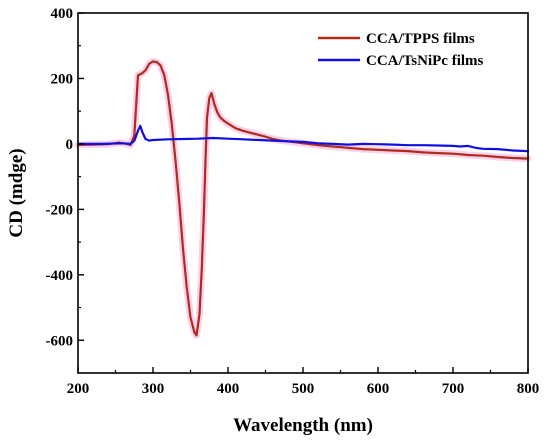 The image size is (550, 443). Describe the element at coordinates (65, 177) in the screenshot. I see `y-axis-ticks: -600 -400 -200 0 200 400` at that location.